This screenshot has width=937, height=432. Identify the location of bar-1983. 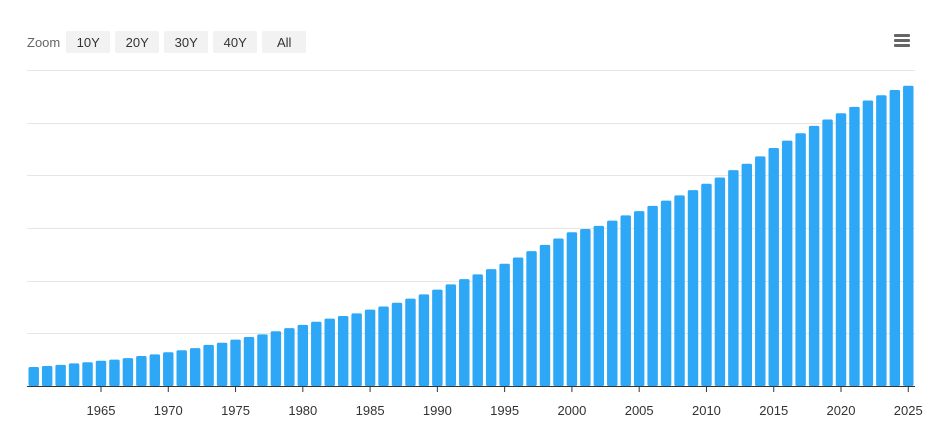
(343, 350).